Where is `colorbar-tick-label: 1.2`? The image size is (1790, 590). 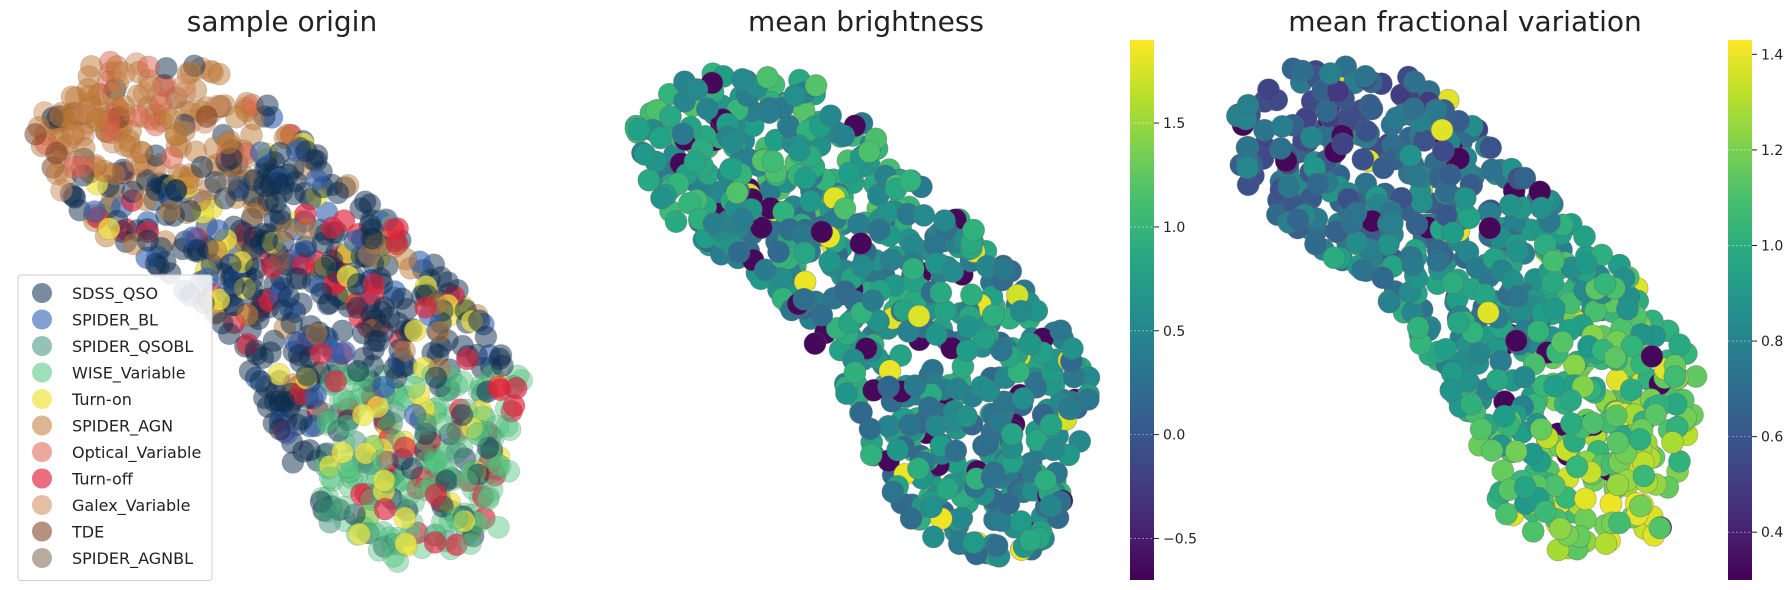
colorbar-tick-label: 1.2 is located at coordinates (1772, 151).